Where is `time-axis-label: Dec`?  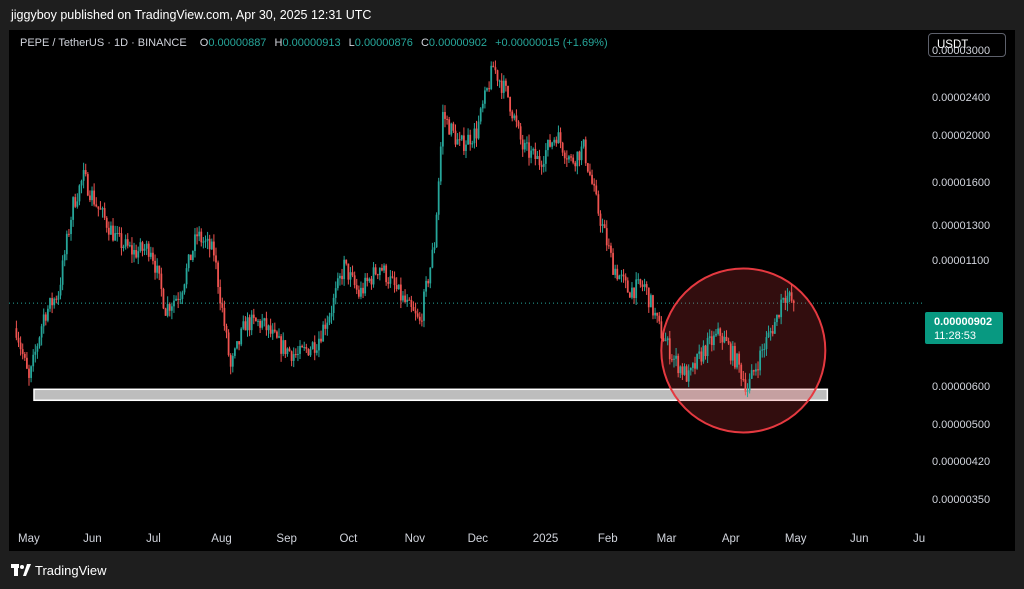
time-axis-label: Dec is located at coordinates (478, 539).